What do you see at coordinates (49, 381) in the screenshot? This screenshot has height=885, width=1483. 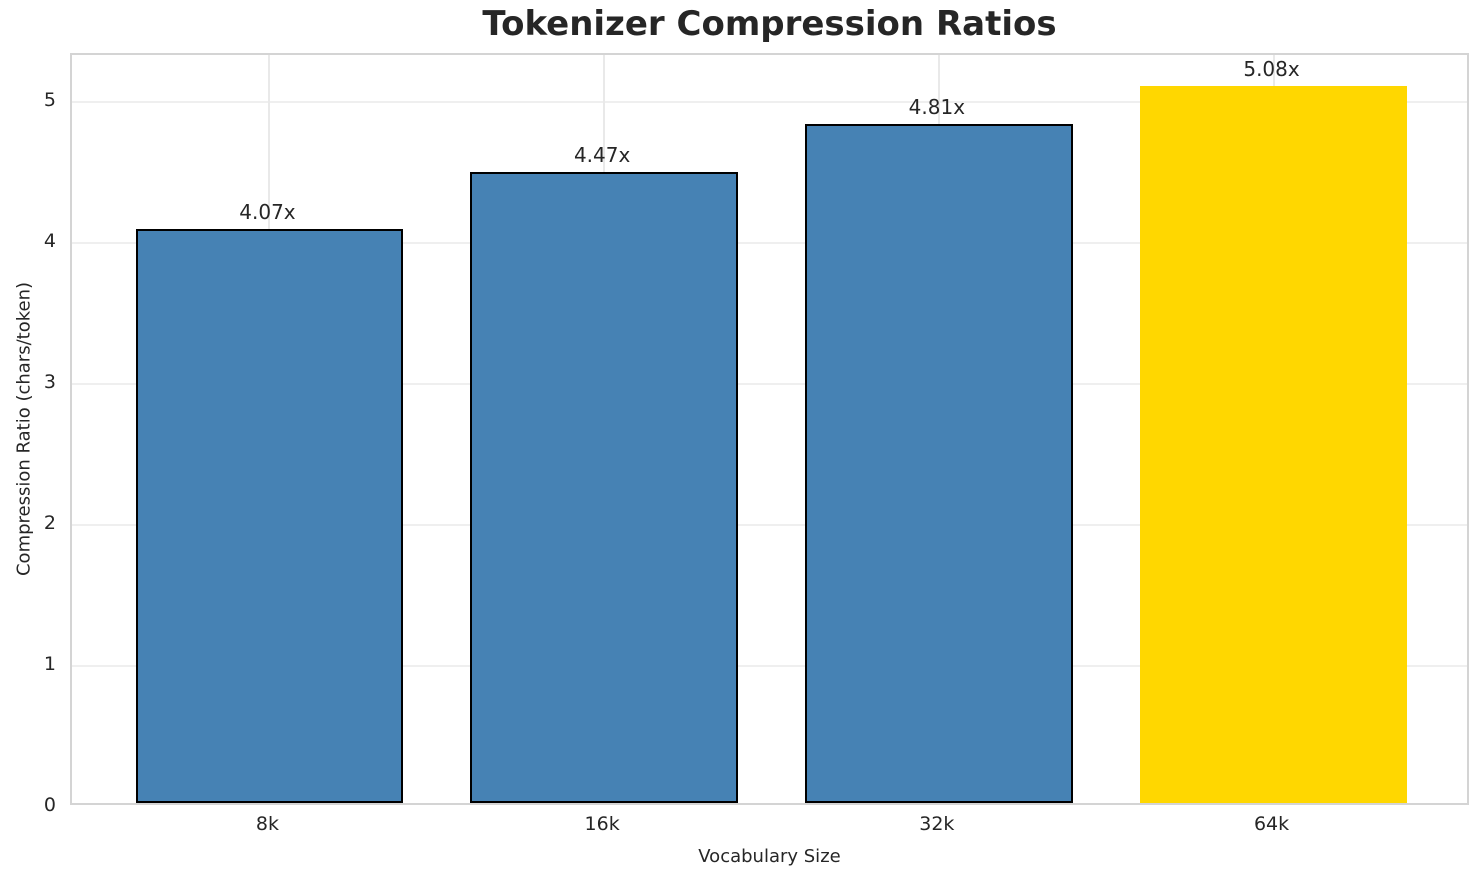 I see `y-tick-label: 3` at bounding box center [49, 381].